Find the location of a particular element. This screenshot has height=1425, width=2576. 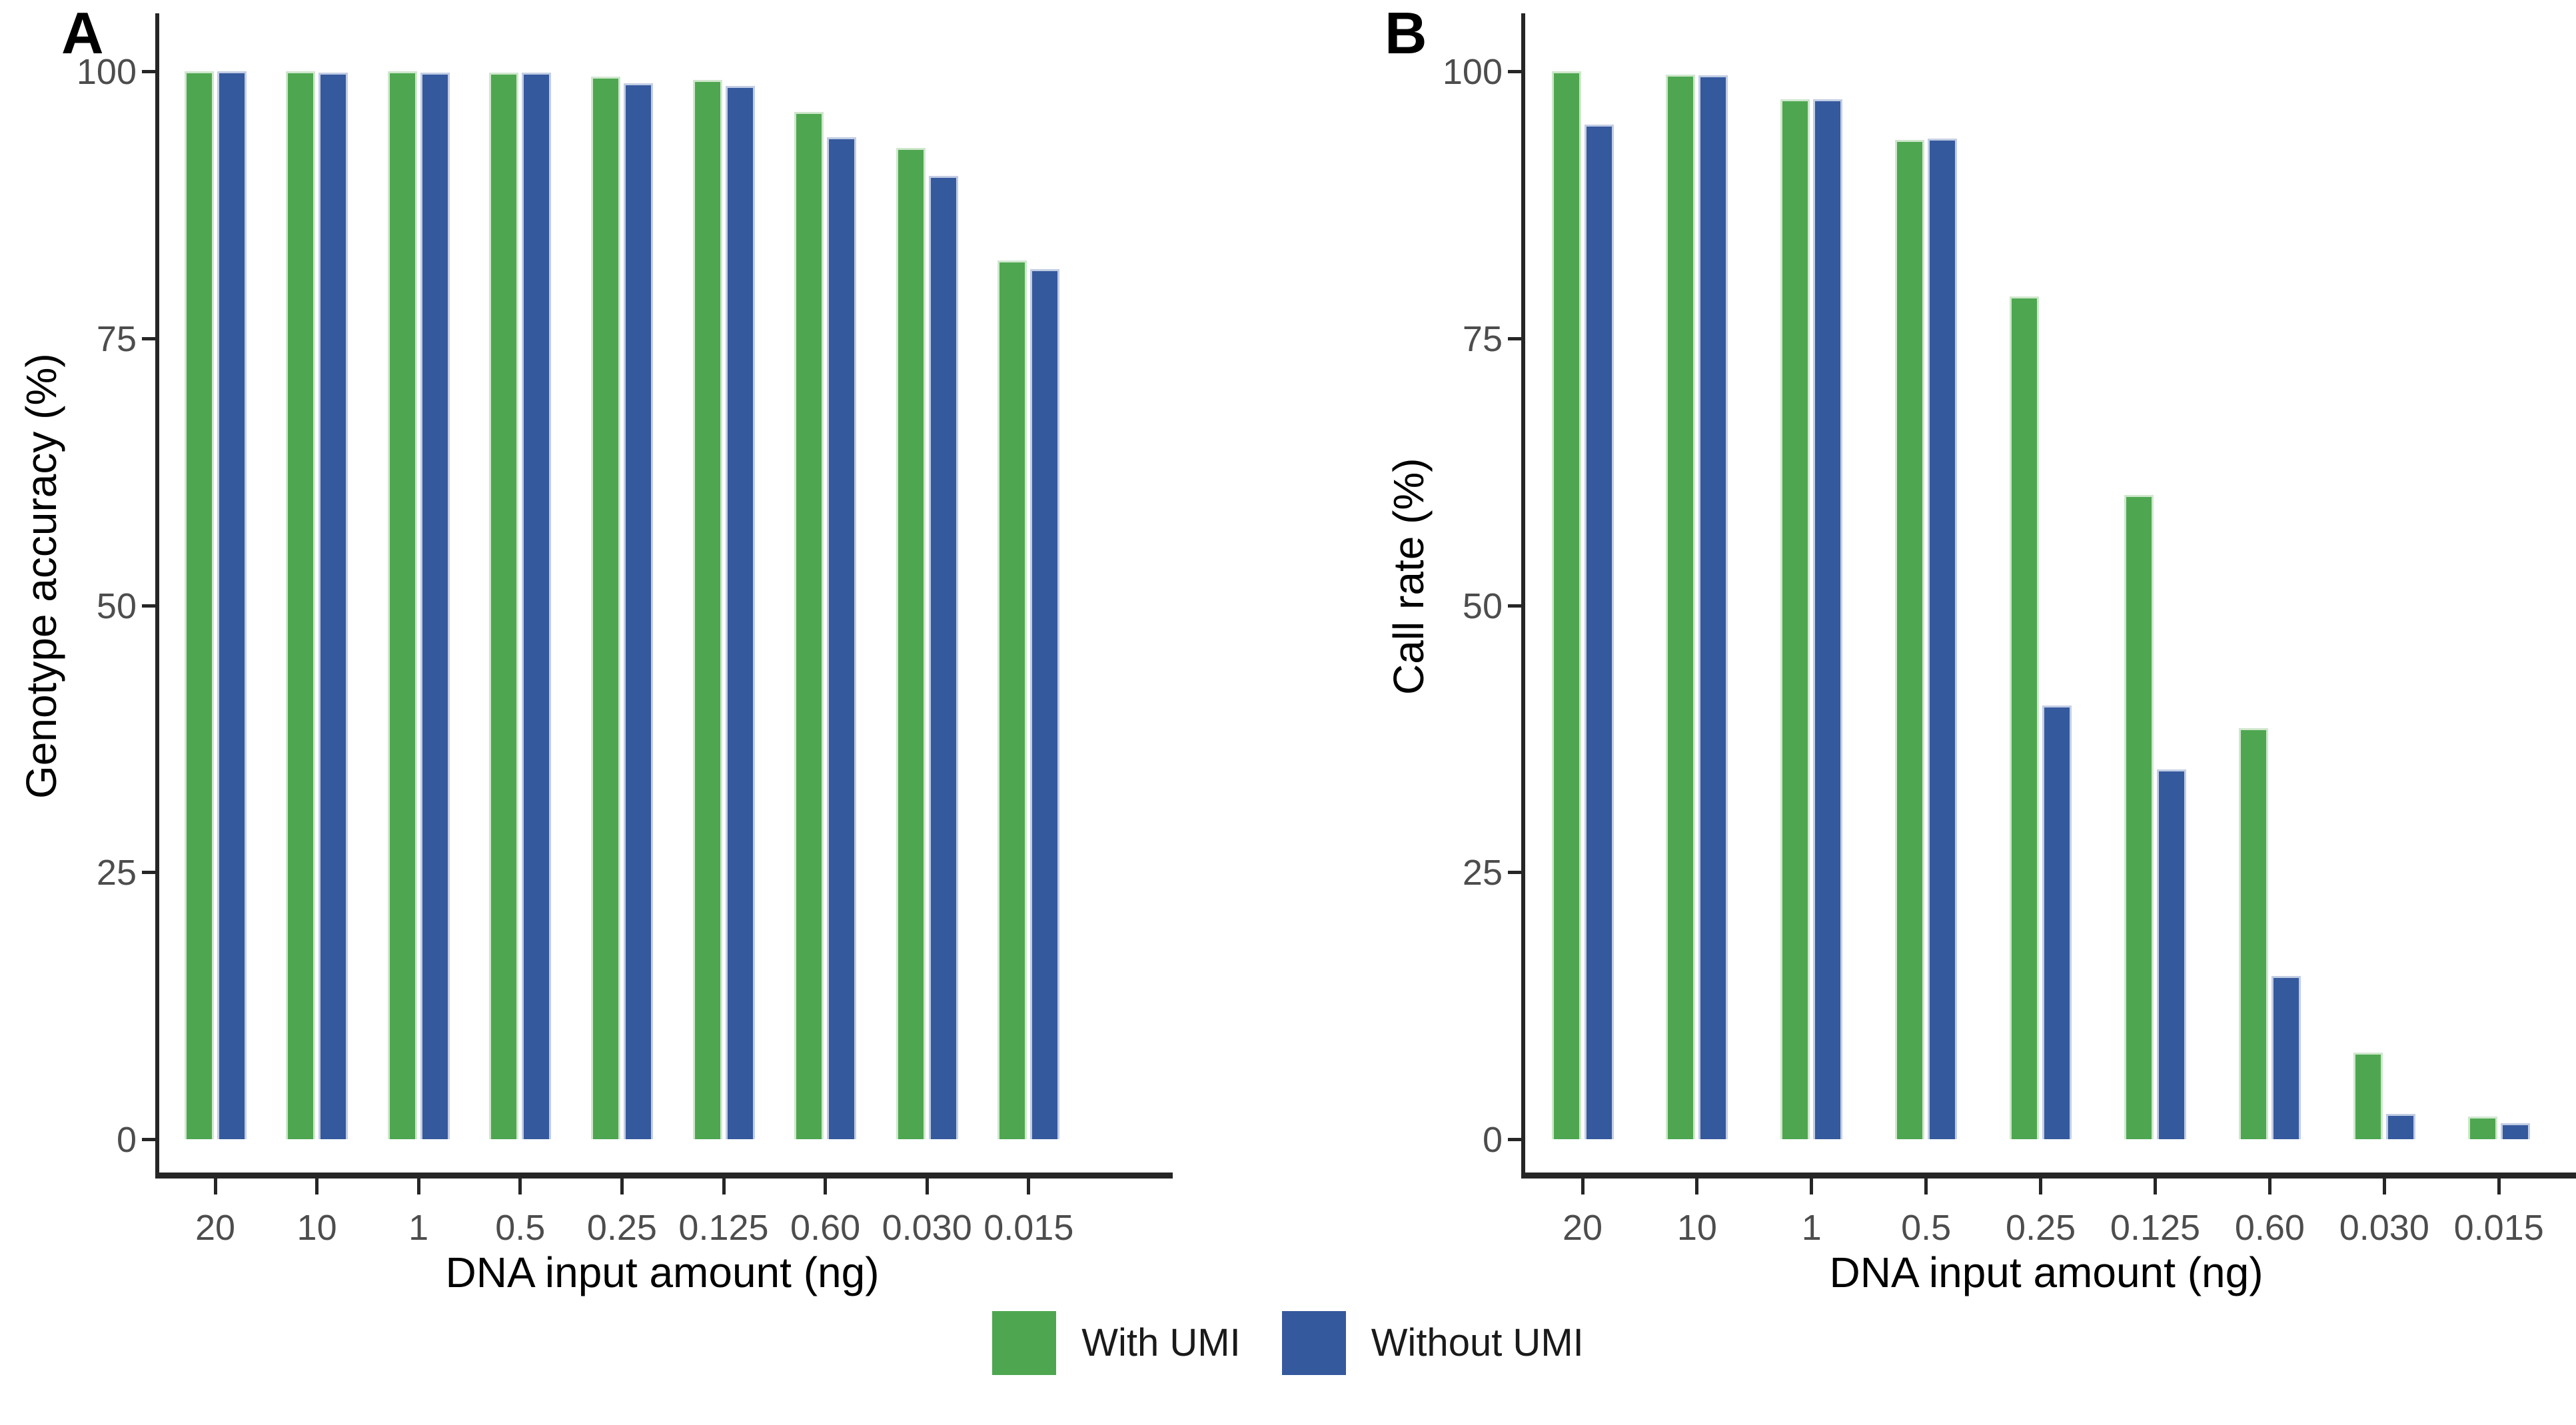

panel-a-y-axis-title: Genotype accuracy (%) is located at coordinates (41, 576).